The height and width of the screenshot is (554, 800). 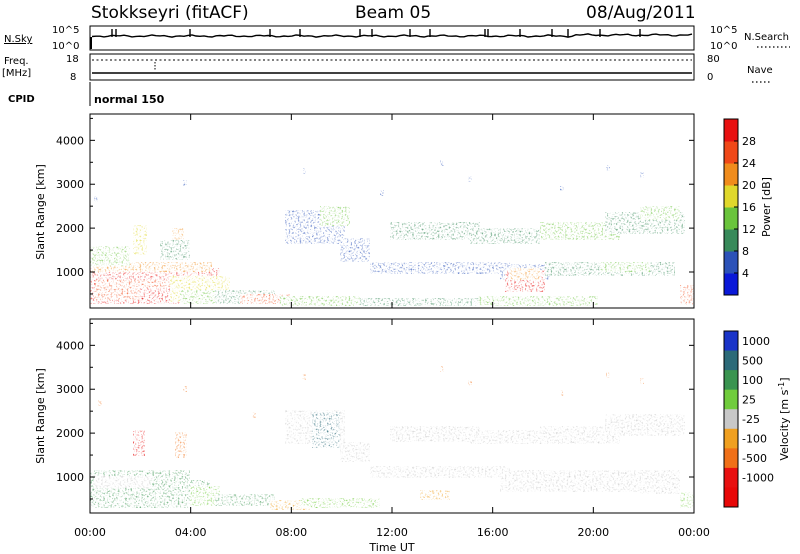 What do you see at coordinates (73, 77) in the screenshot?
I see `freq-tick-bottom: 8` at bounding box center [73, 77].